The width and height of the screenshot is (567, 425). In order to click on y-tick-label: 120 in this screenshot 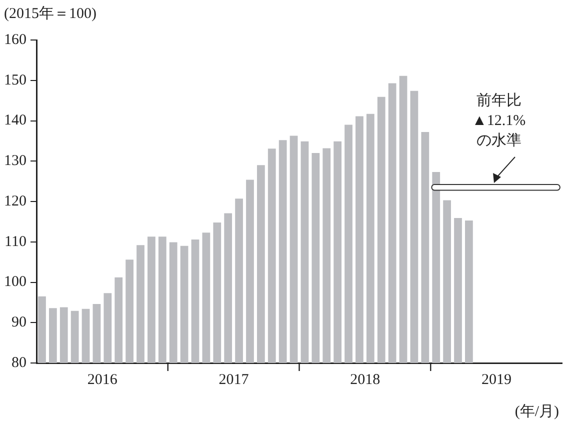, I will do `click(15, 201)`.